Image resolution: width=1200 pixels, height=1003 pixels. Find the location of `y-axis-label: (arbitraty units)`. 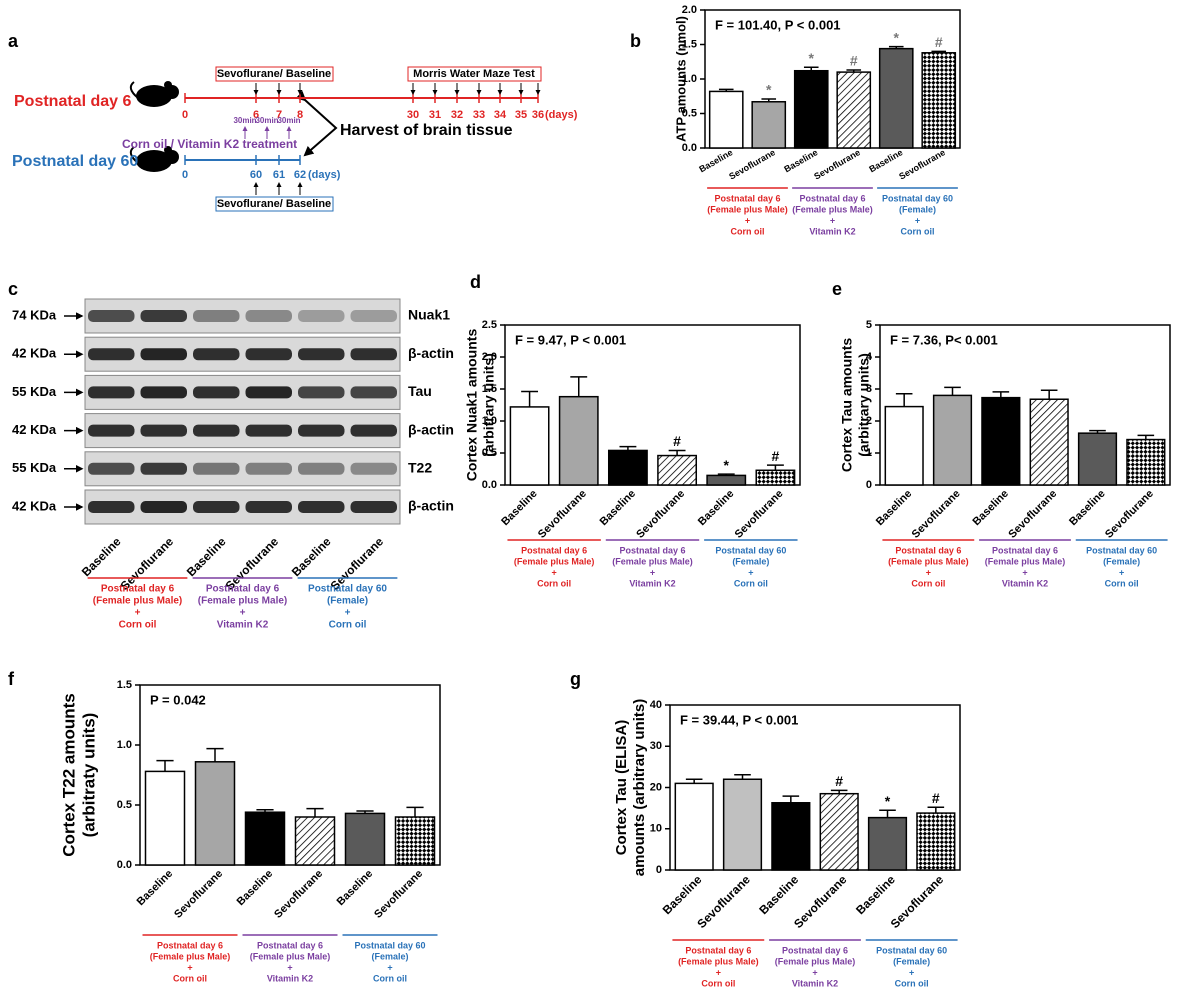

y-axis-label: (arbitraty units) is located at coordinates (88, 775).